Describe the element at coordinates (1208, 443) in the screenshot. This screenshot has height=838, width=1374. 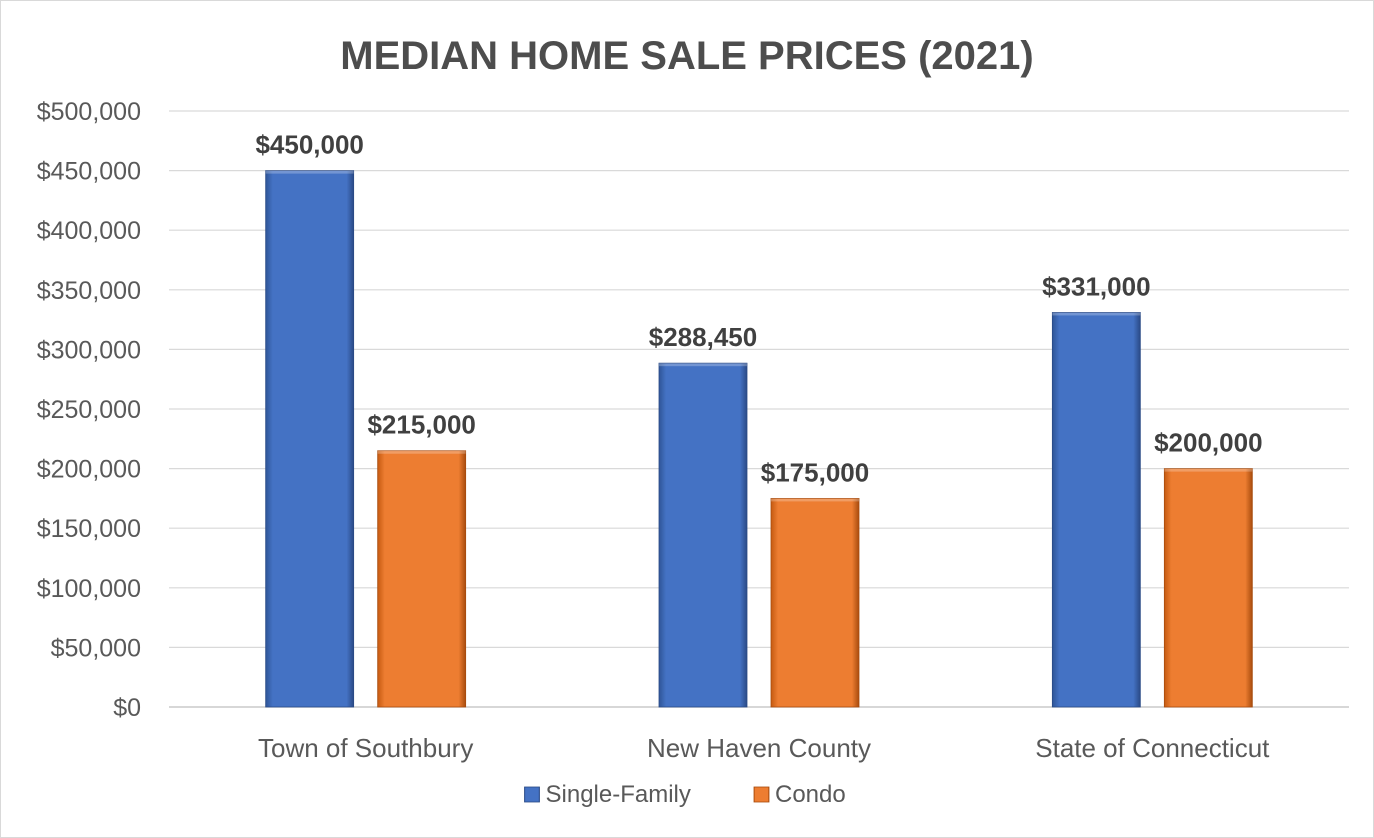
I see `data-label: $200,000` at that location.